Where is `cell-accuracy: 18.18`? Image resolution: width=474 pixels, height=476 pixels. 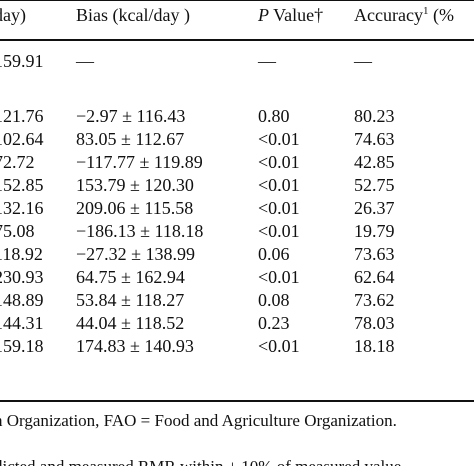 cell-accuracy: 18.18 is located at coordinates (374, 346).